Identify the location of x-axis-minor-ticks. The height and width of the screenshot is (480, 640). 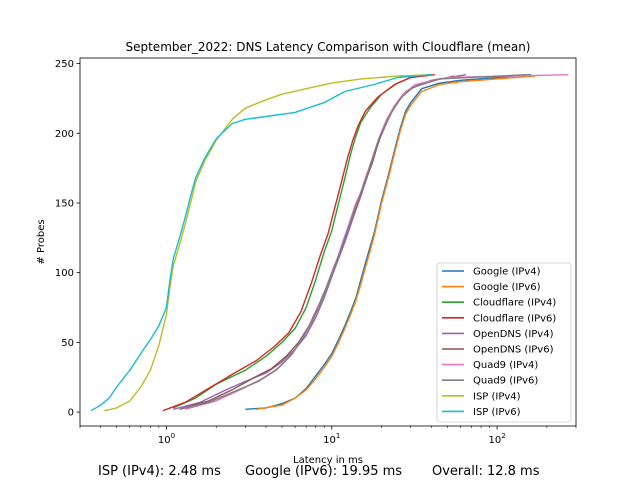
(328, 427).